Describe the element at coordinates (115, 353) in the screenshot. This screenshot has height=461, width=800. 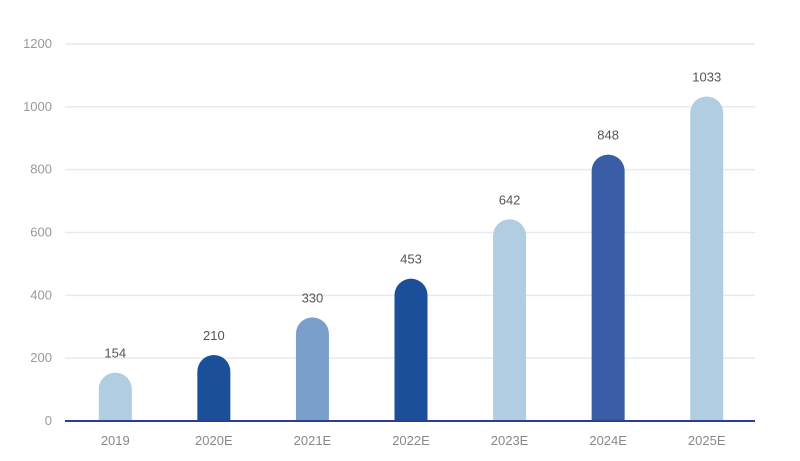
I see `data-label: 154` at that location.